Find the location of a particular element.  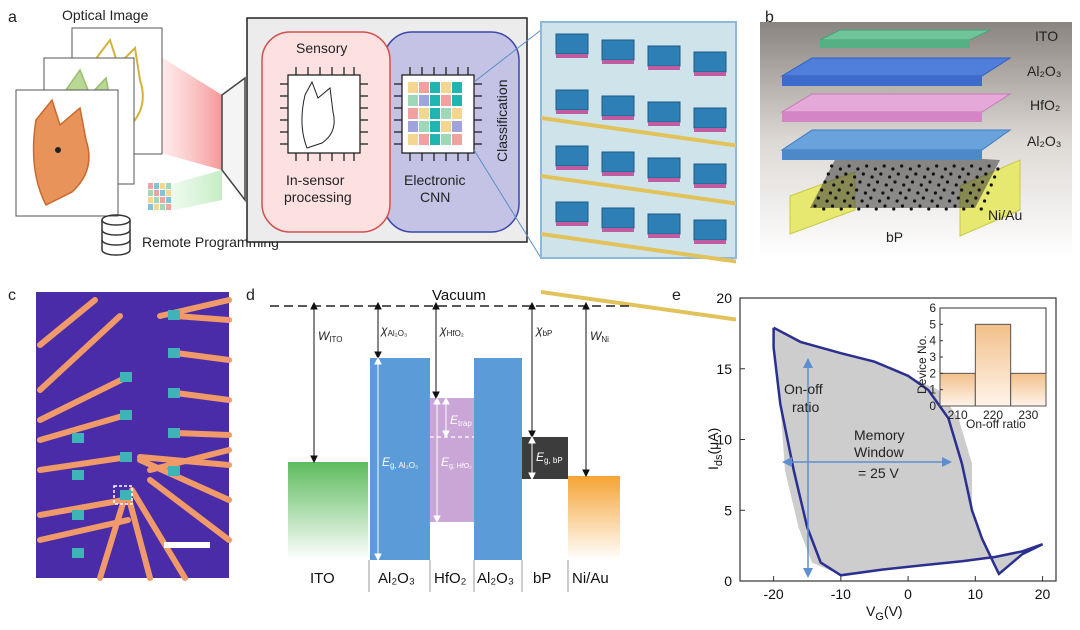

mat-ni-au: Ni/Au is located at coordinates (590, 578).